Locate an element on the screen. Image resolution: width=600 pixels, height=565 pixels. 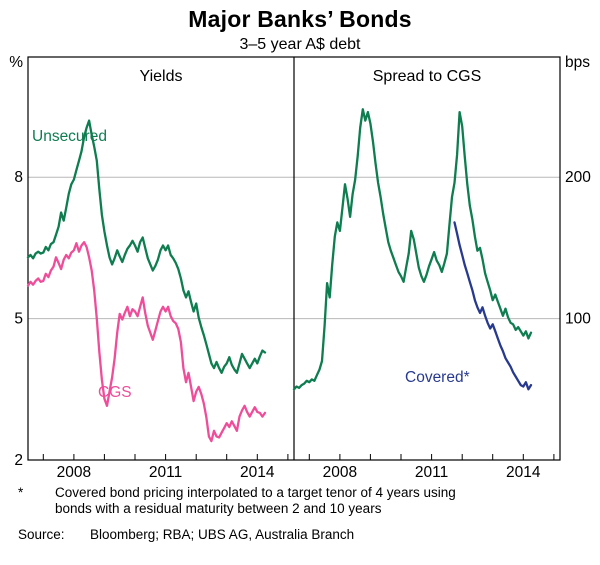
left-axis-unit-label: % is located at coordinates (16, 62).